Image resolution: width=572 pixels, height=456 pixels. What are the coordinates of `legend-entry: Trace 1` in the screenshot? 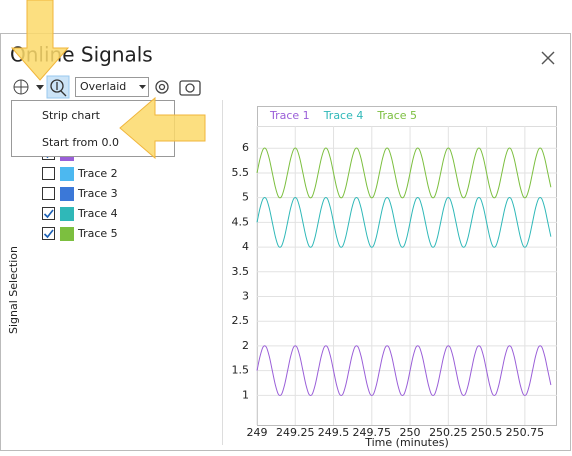 It's located at (289, 115).